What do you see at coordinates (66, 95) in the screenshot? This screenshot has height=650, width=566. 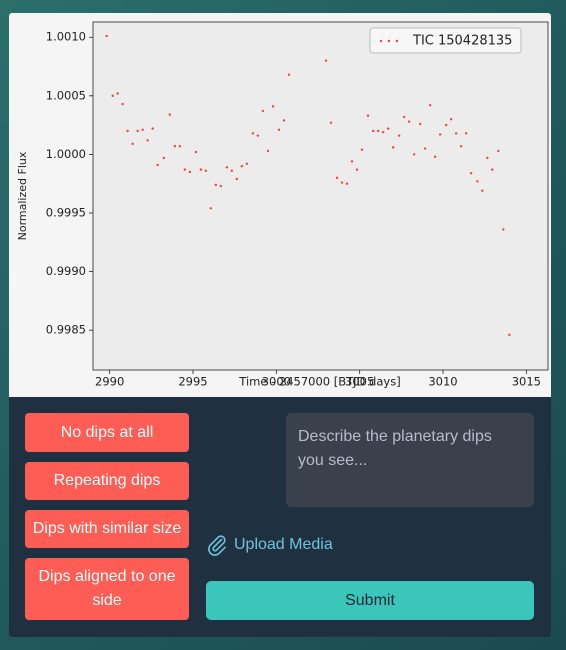 I see `y-tick-label: 1.0005` at bounding box center [66, 95].